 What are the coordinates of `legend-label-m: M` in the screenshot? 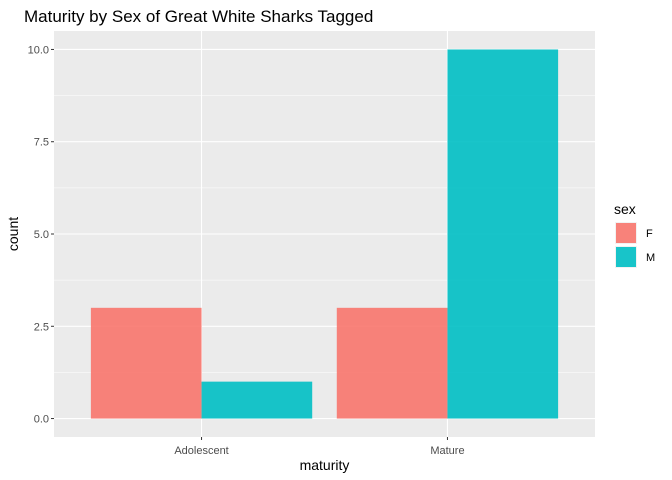 It's located at (650, 258).